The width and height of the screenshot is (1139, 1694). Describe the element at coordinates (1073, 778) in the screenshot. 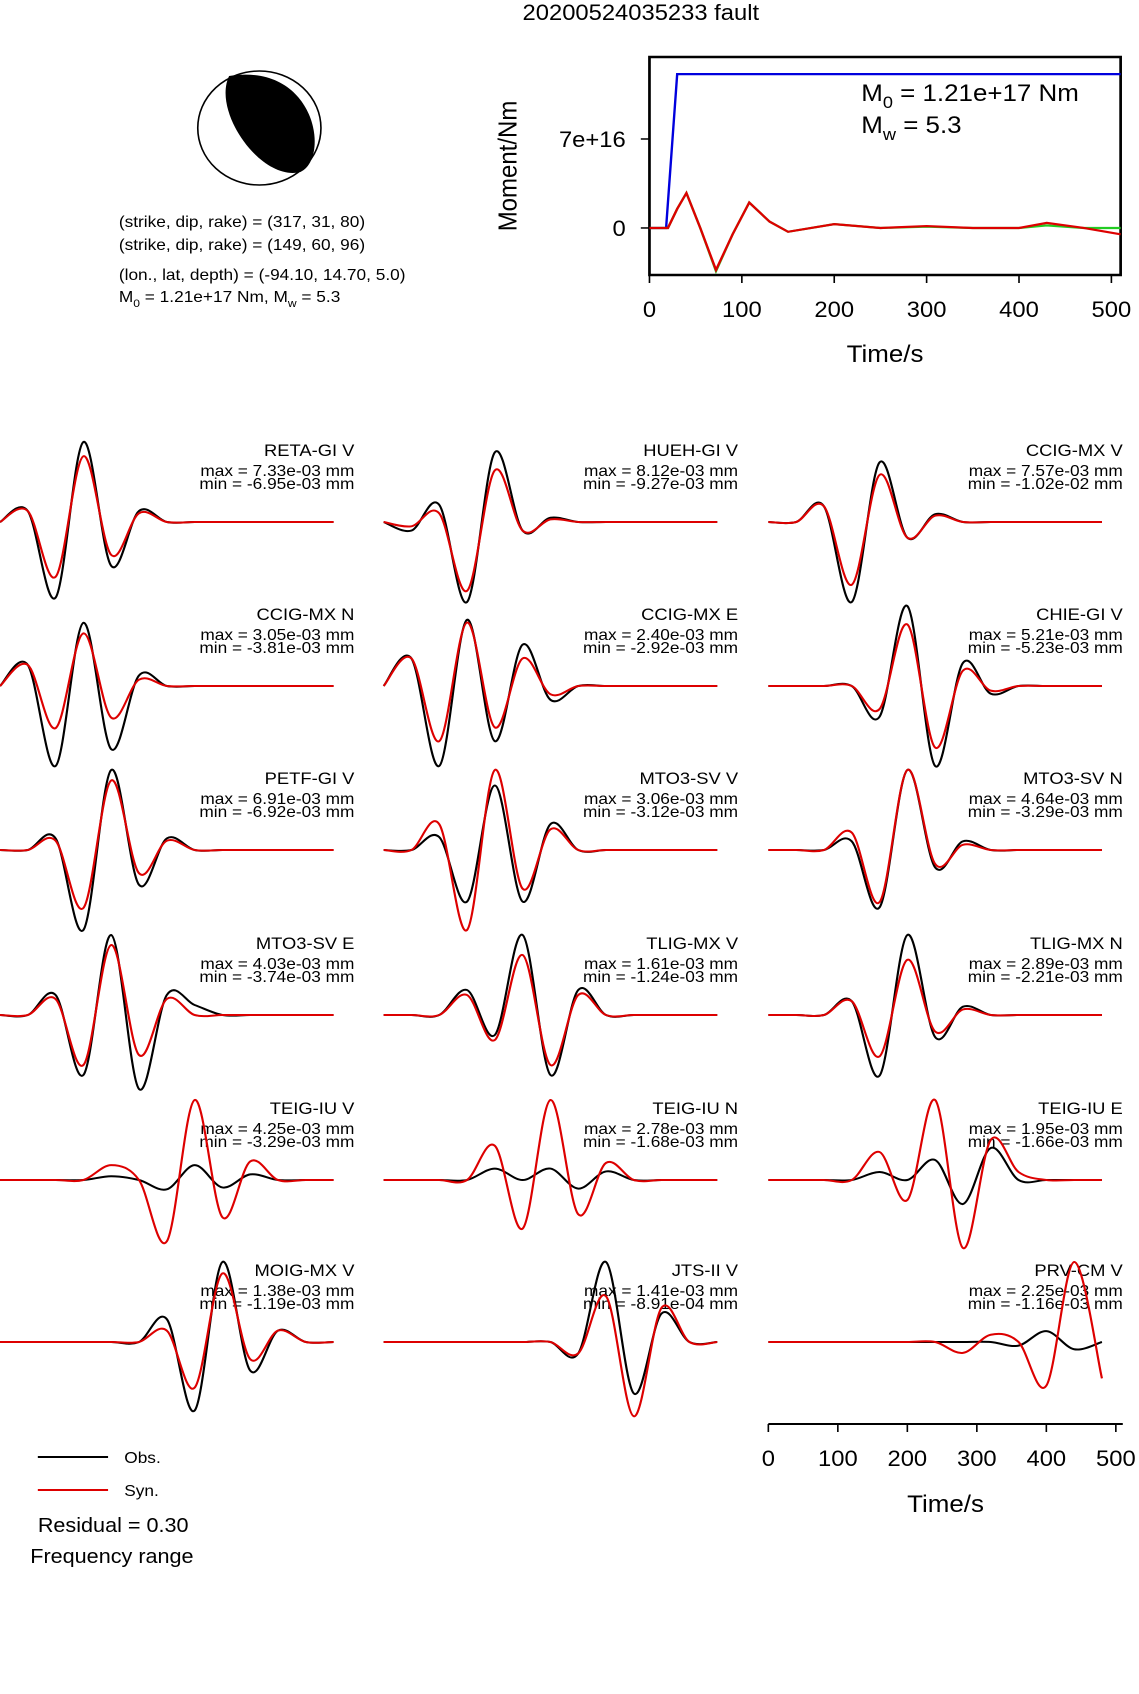

I see `station-name: MTO3-SV N` at that location.